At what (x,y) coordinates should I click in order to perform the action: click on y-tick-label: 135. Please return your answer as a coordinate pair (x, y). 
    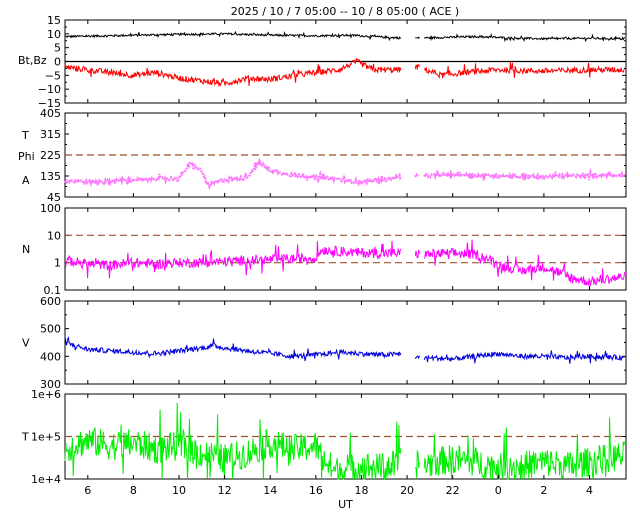
    Looking at the image, I should click on (50, 176).